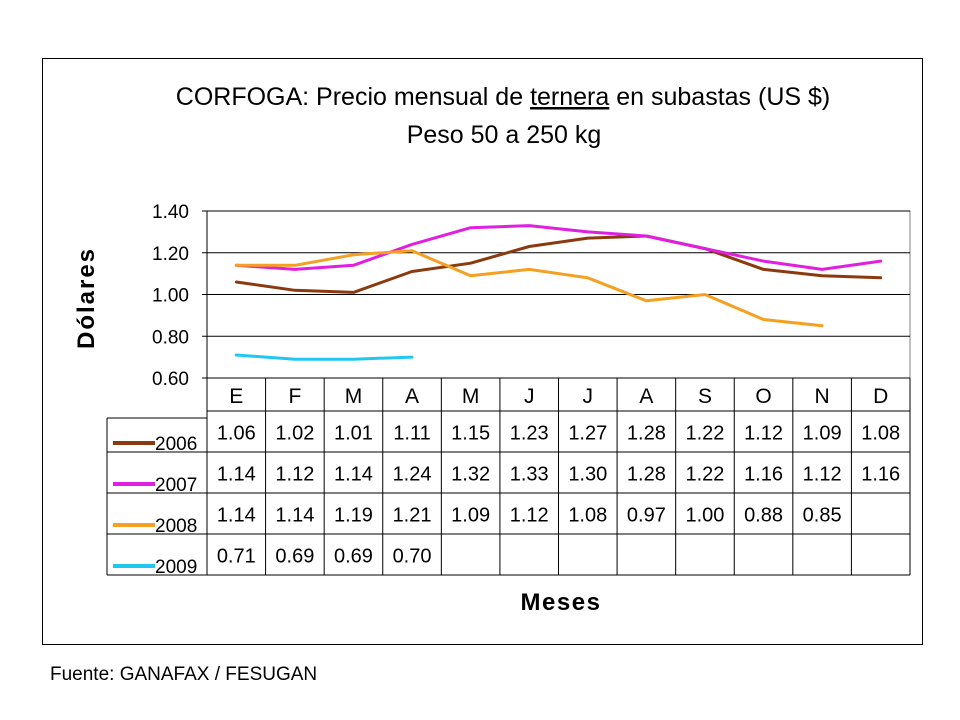  What do you see at coordinates (763, 516) in the screenshot?
I see `data-label: 0.88` at bounding box center [763, 516].